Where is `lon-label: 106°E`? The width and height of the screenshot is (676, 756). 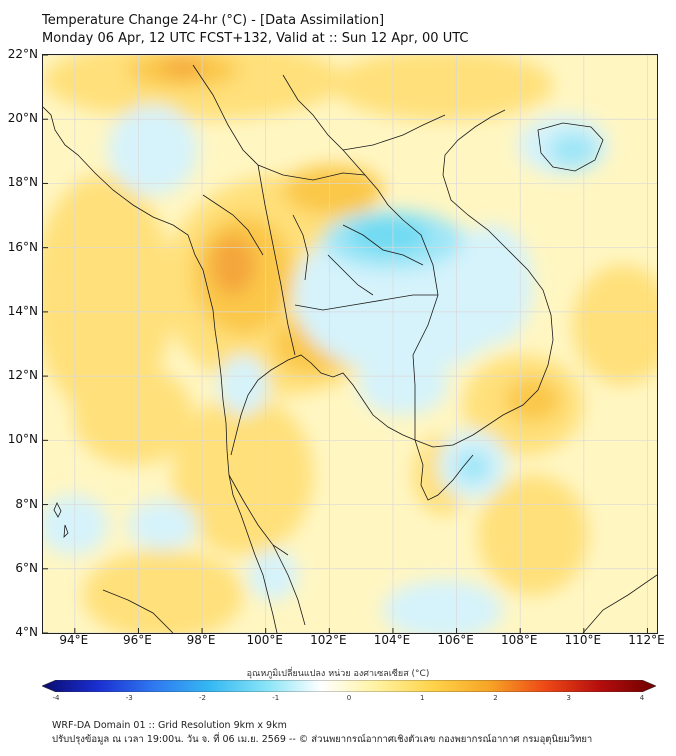 lon-label: 106°E is located at coordinates (455, 640).